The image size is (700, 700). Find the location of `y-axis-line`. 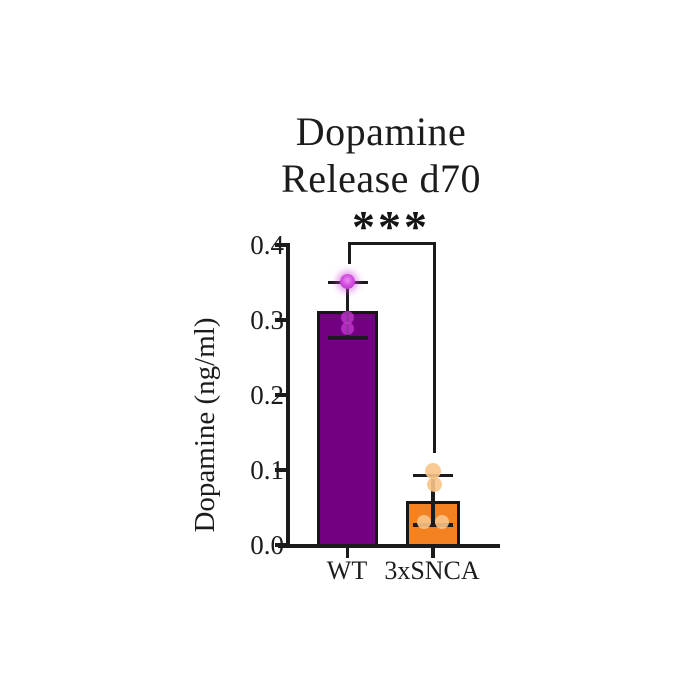

y-axis-line is located at coordinates (288, 395).